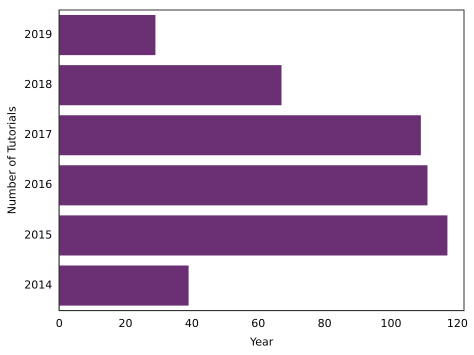 The image size is (474, 355). Describe the element at coordinates (191, 323) in the screenshot. I see `x-tick-label: 40` at that location.